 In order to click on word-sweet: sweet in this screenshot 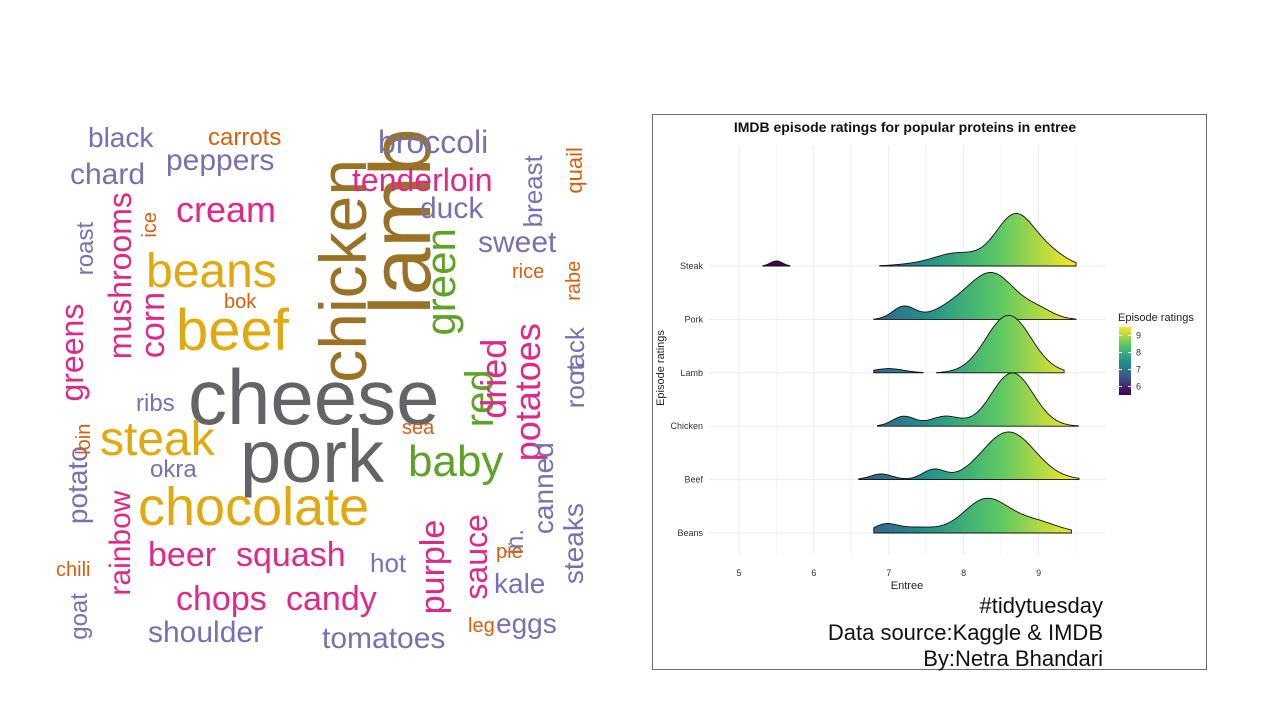, I will do `click(517, 242)`.